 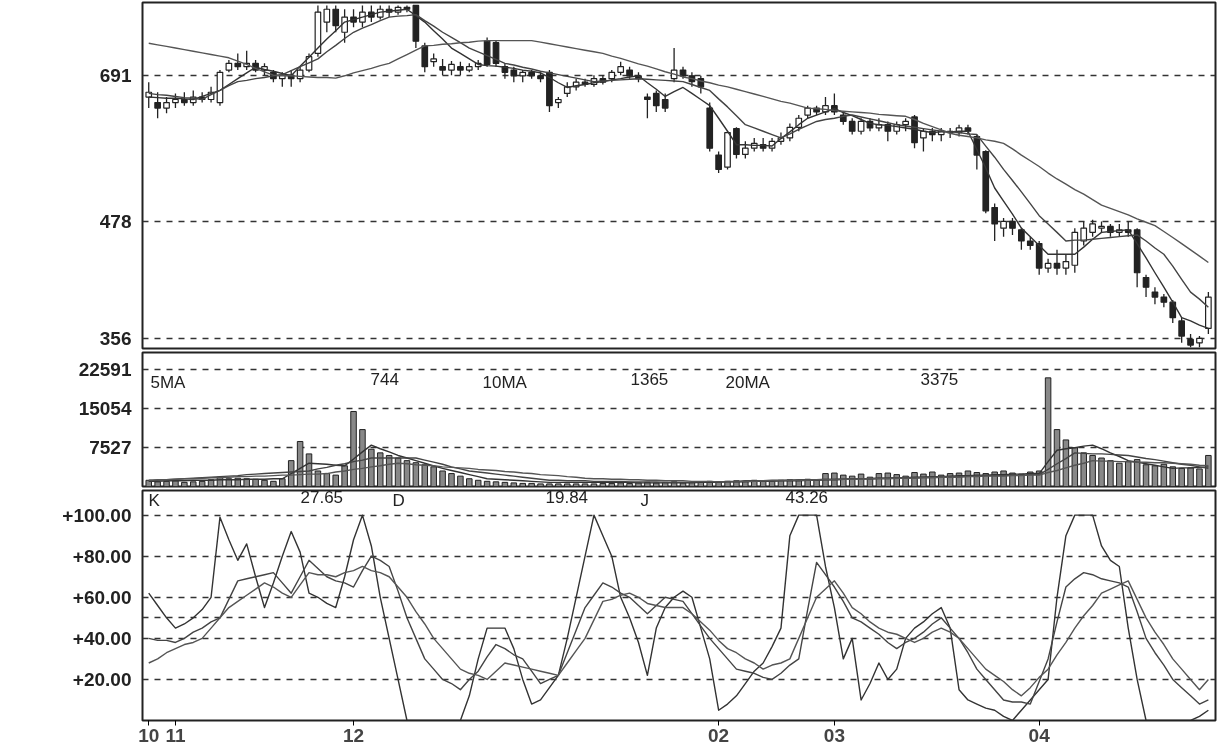 I want to click on y-tick-label: +60.00, so click(x=102, y=597).